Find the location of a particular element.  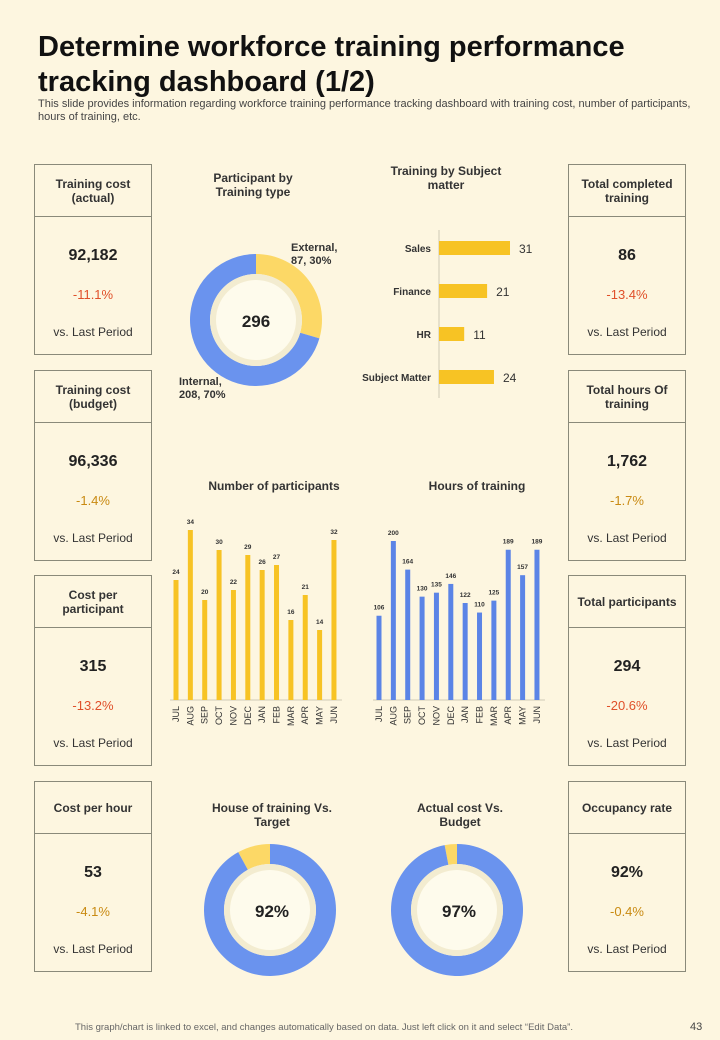

kpi-label: Training cost (budget) is located at coordinates (93, 397).